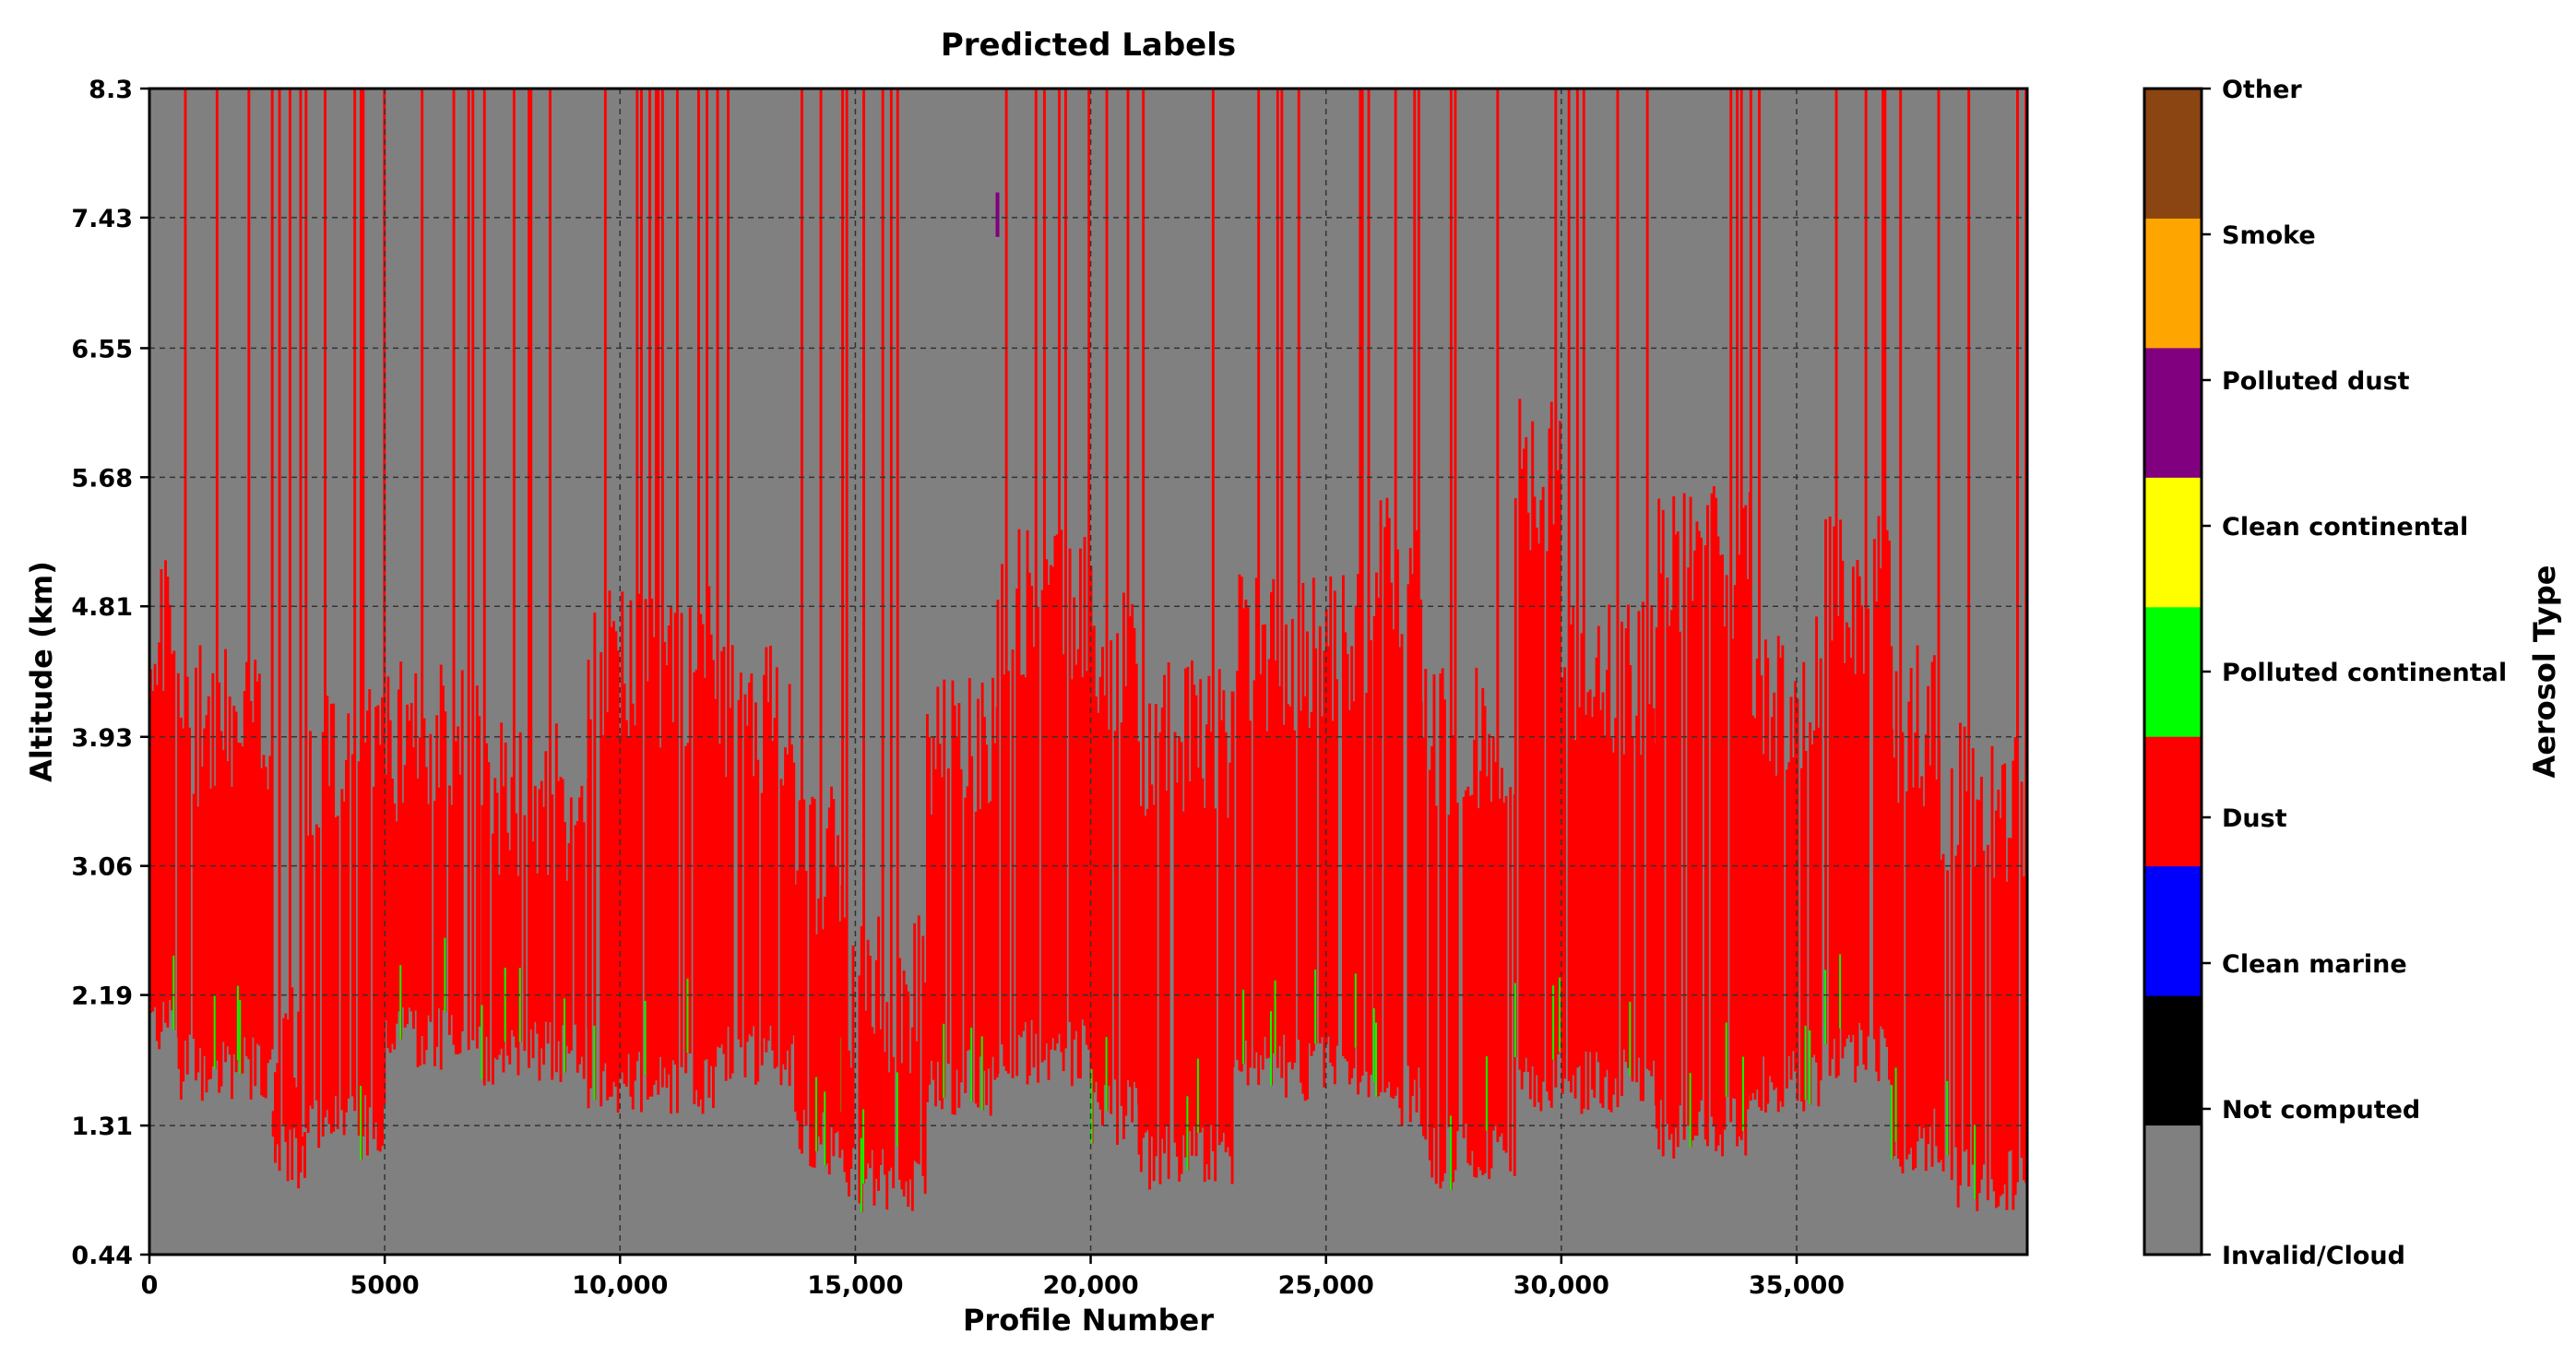 This screenshot has width=2576, height=1357. What do you see at coordinates (102, 738) in the screenshot?
I see `y-tick-label: 3.93` at bounding box center [102, 738].